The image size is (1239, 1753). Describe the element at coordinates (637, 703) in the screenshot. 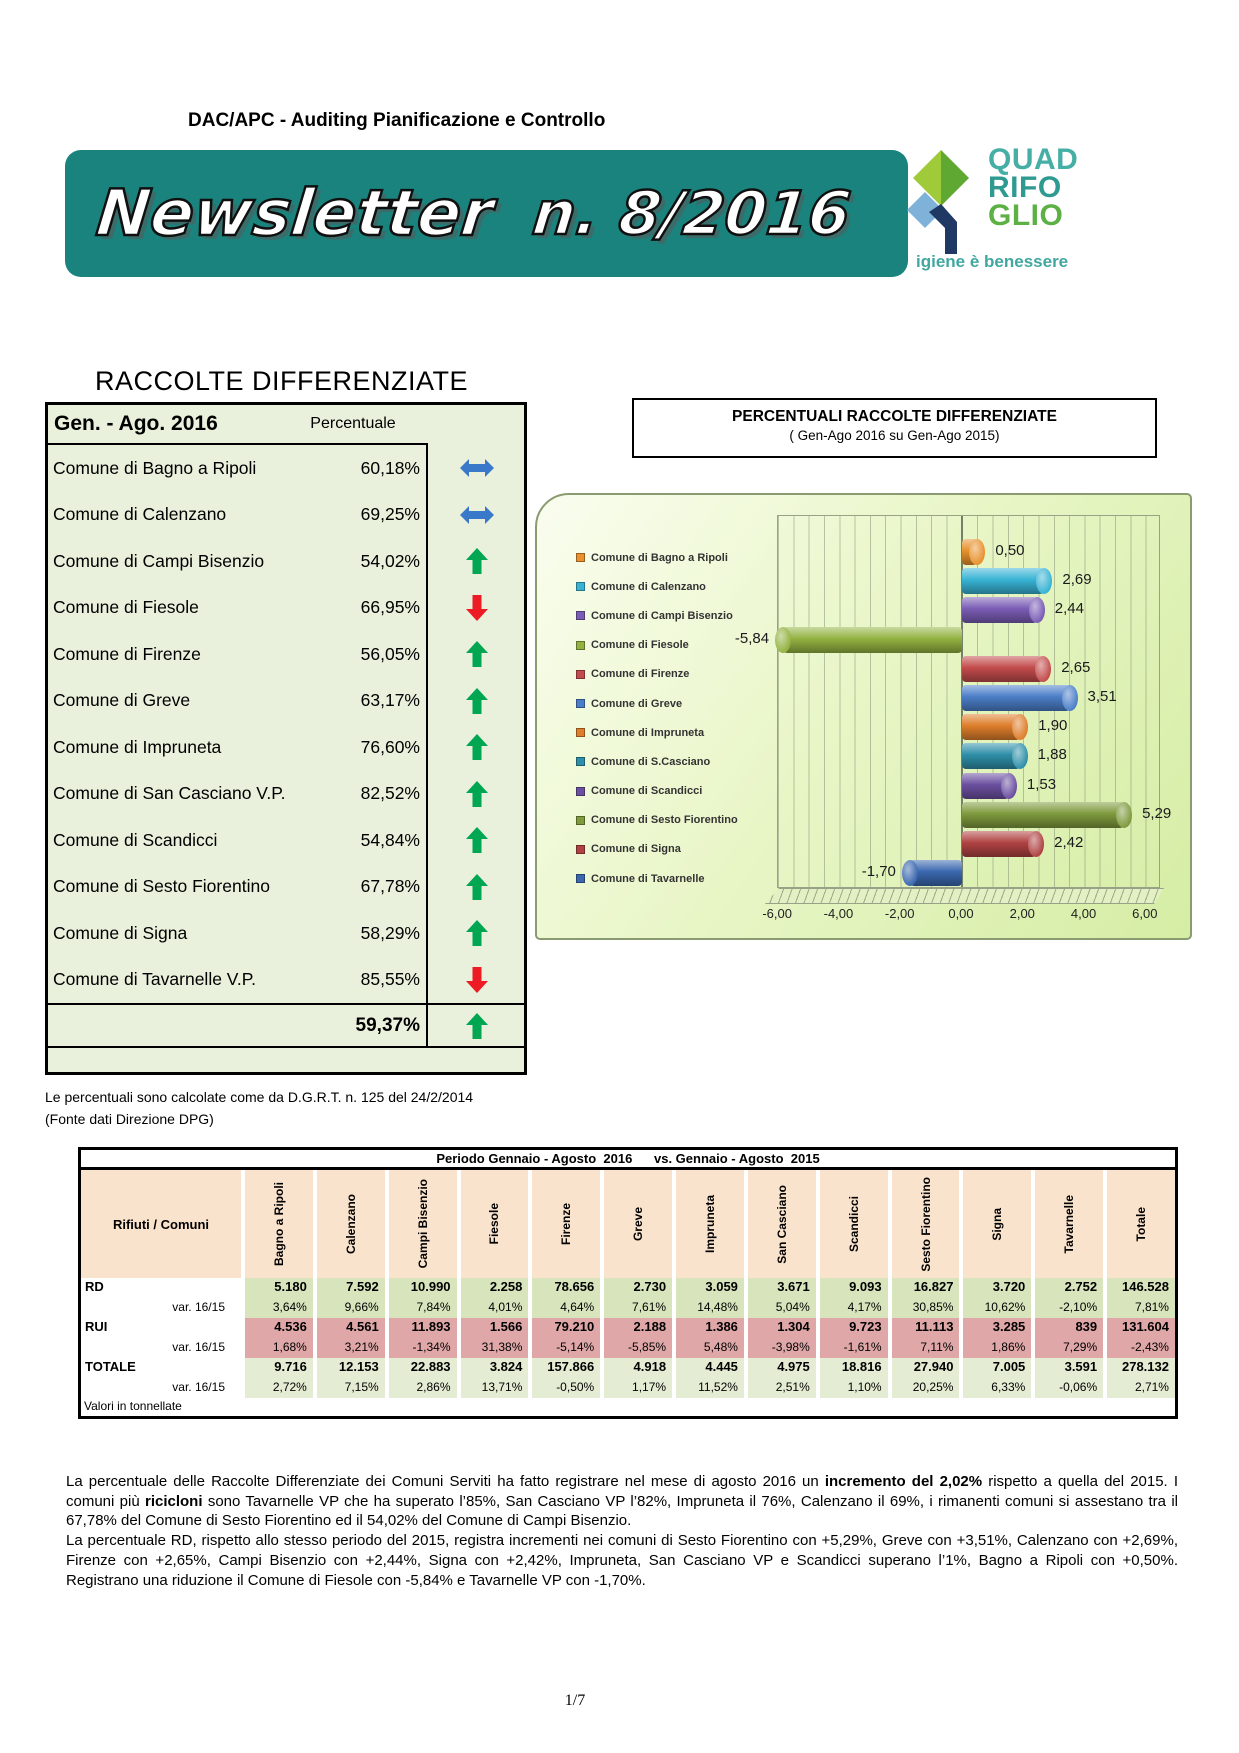

I see `legend-label: Comune di Greve` at that location.